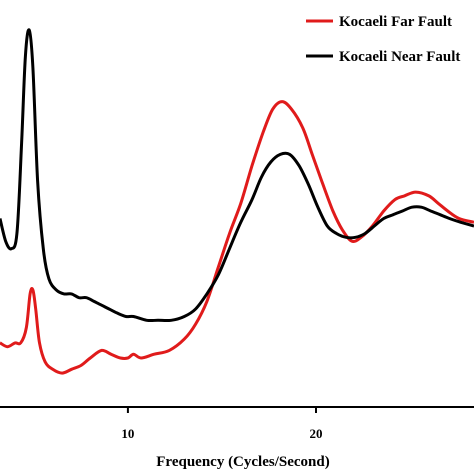  Describe the element at coordinates (395, 22) in the screenshot. I see `legend-label-1: Kocaeli Far Fault` at that location.